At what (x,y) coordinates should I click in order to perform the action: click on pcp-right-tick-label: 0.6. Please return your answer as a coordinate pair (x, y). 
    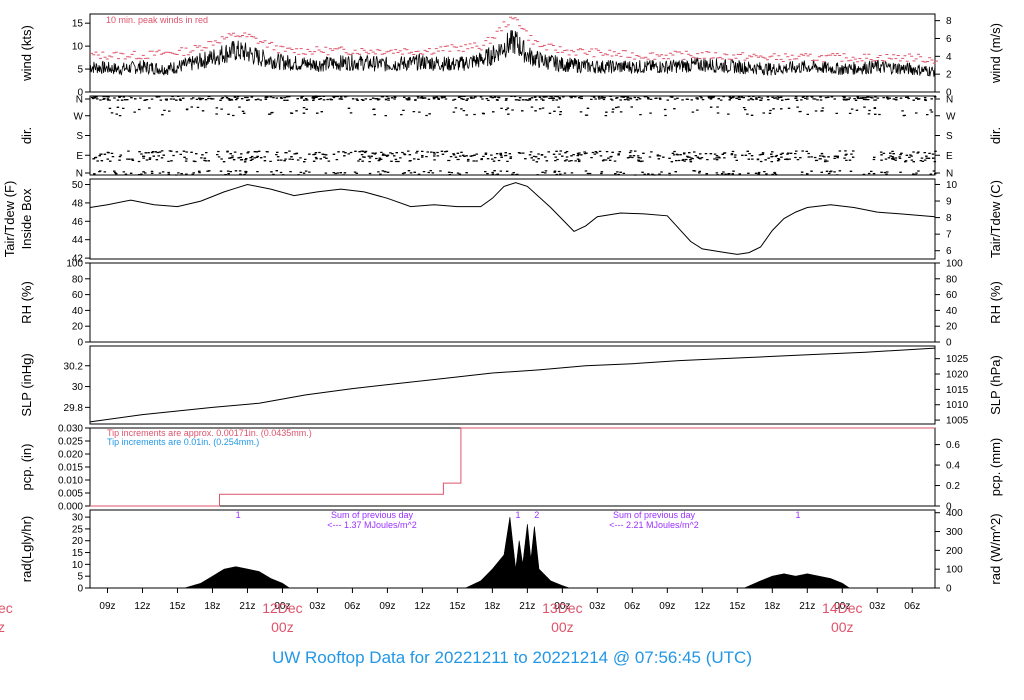
    Looking at the image, I should click on (953, 445).